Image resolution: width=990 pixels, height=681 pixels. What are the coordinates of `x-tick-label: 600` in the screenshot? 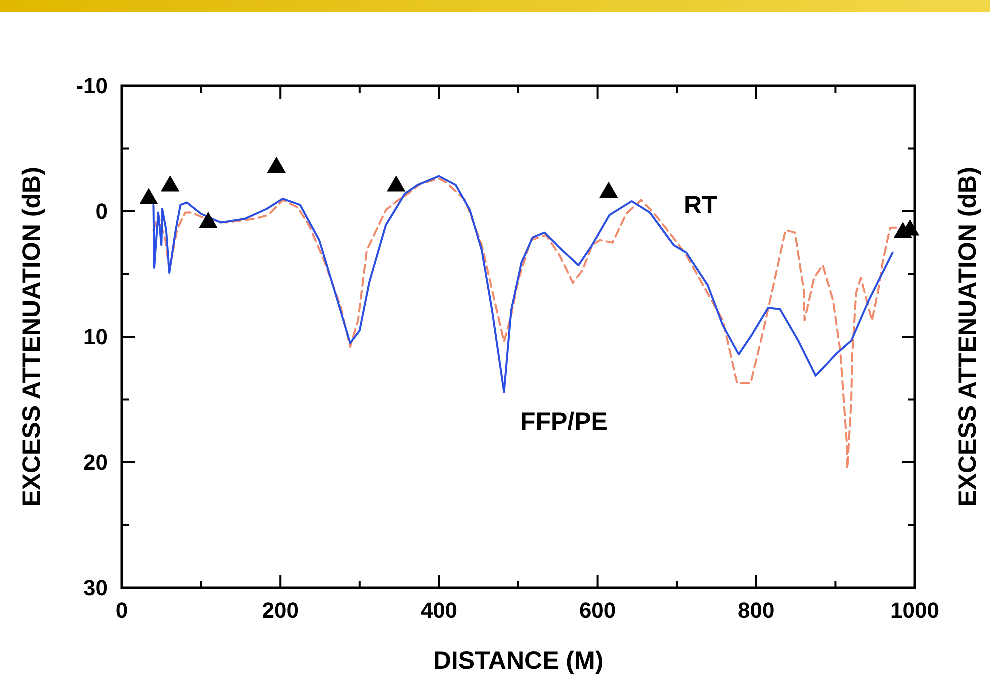 It's located at (597, 610).